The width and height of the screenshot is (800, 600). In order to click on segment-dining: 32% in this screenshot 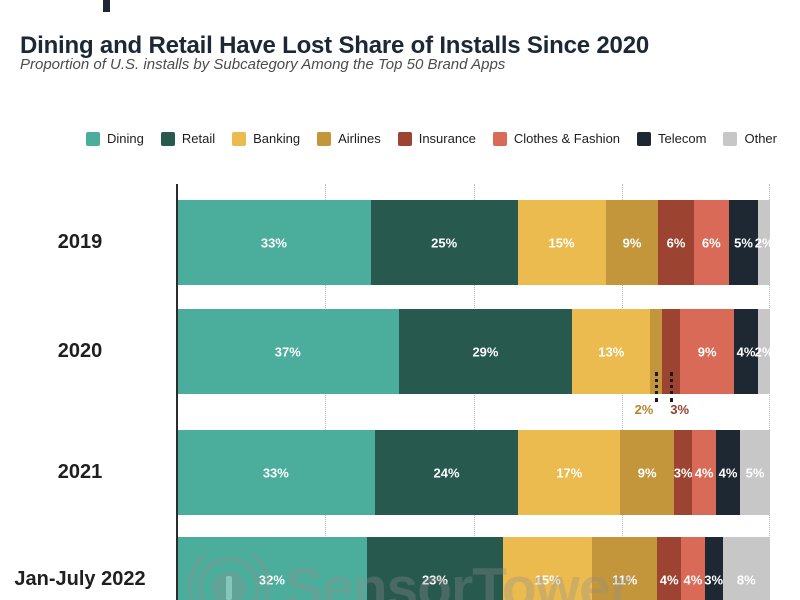, I will do `click(272, 568)`.